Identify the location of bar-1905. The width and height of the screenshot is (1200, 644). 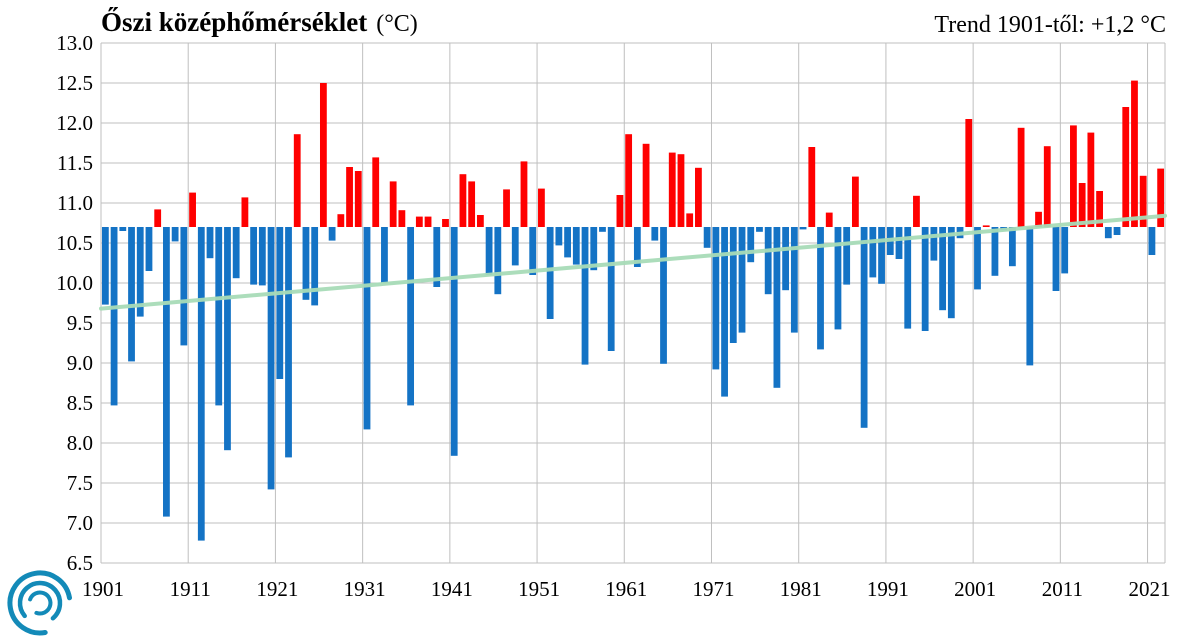
(140, 272).